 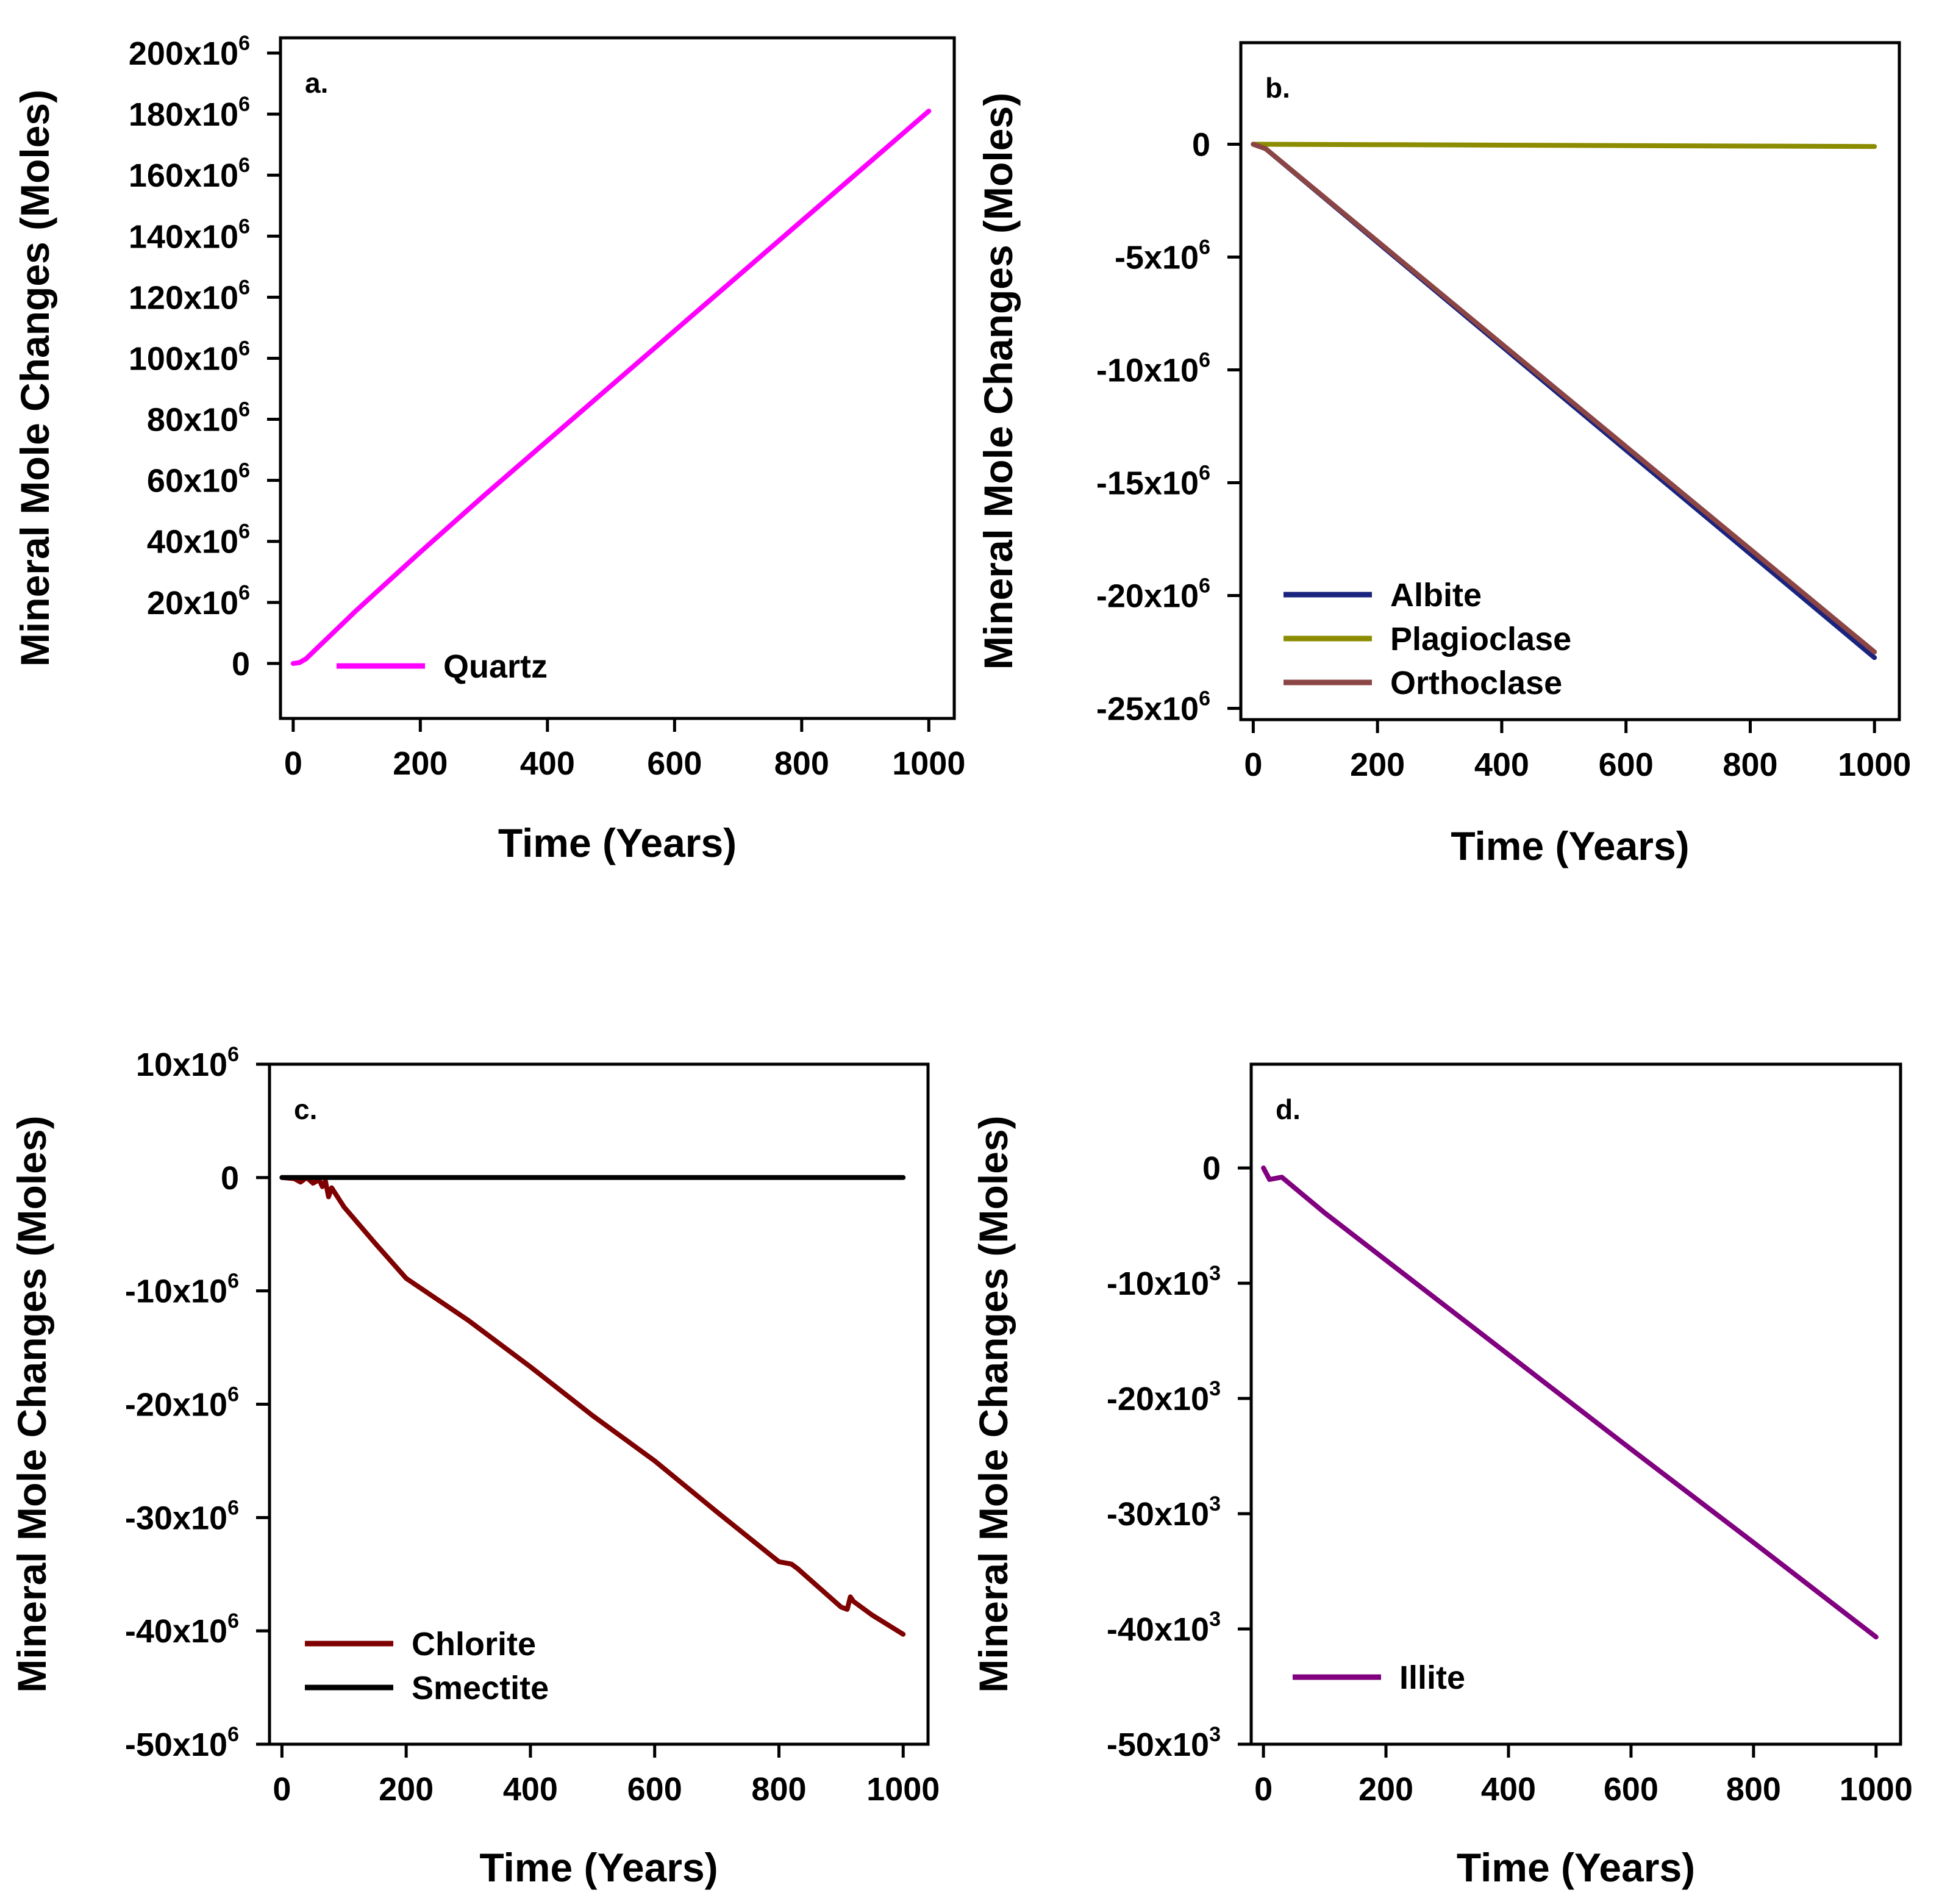 What do you see at coordinates (1153, 482) in the screenshot?
I see `y-tick-label: -15x106` at bounding box center [1153, 482].